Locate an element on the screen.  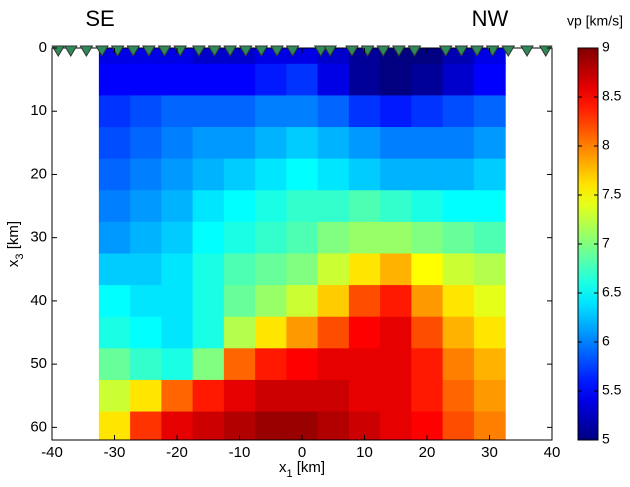
y-tick-label: 60 is located at coordinates (38, 426).